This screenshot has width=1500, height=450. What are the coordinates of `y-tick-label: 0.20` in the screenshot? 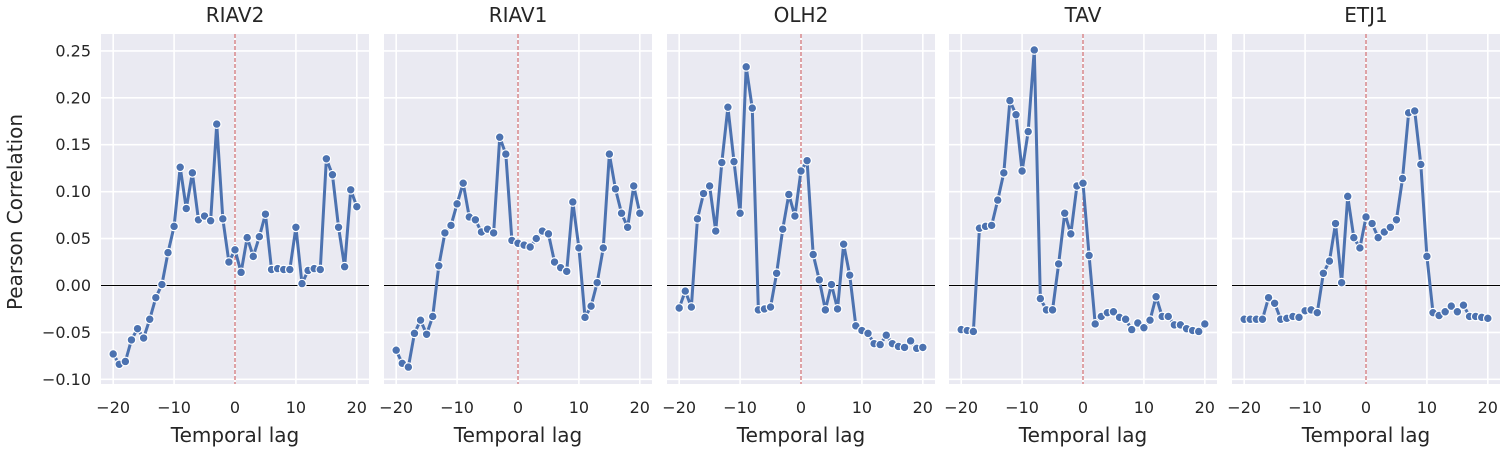 It's located at (73, 97).